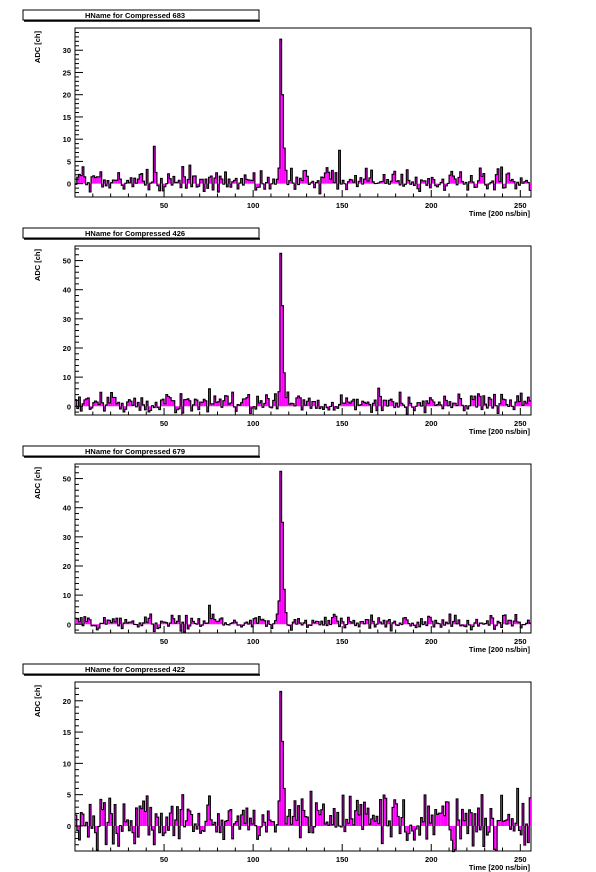 This screenshot has height=872, width=596. I want to click on histogram-bars, so click(303, 116).